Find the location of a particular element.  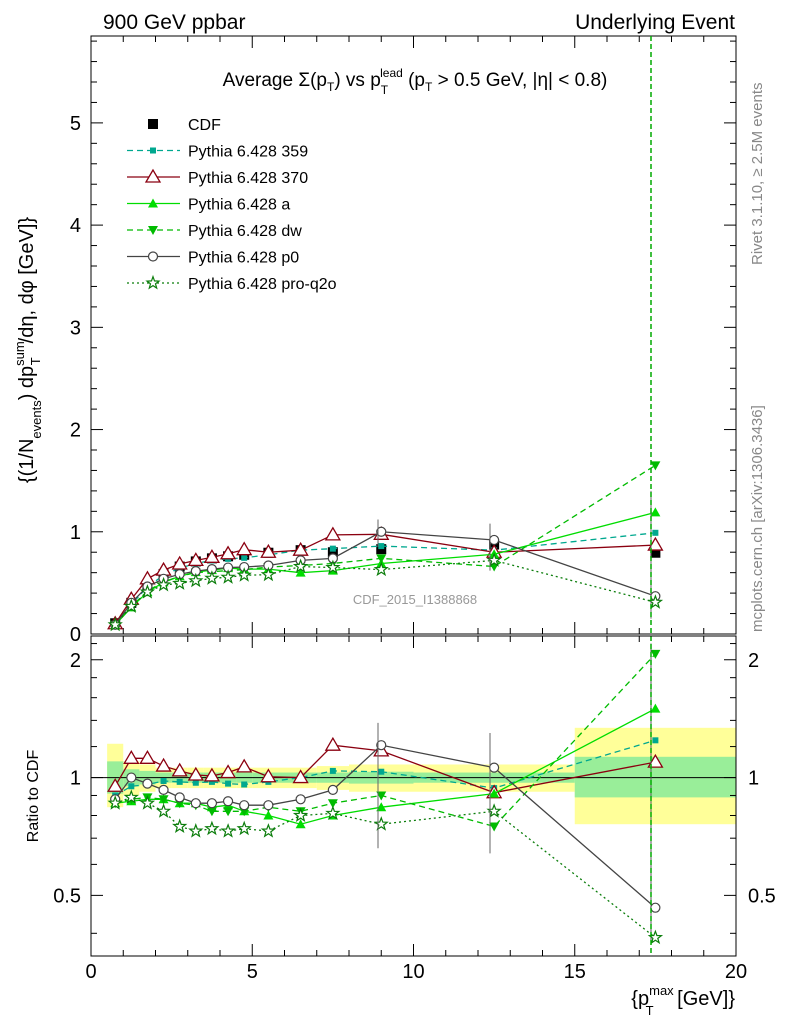

ratio-uncertainty-bands is located at coordinates (421, 776).